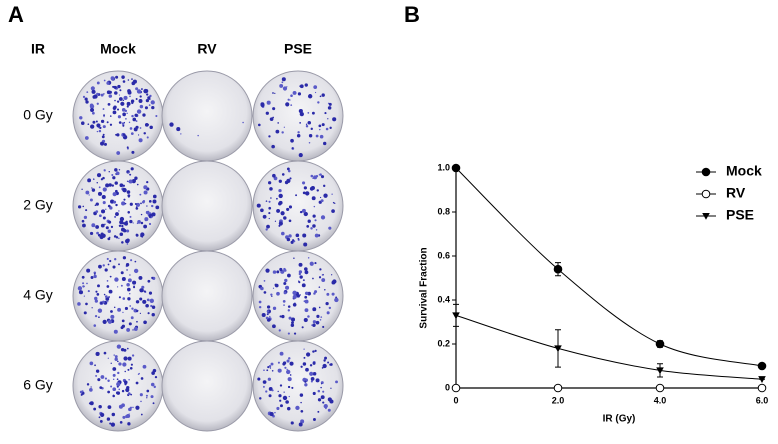 This screenshot has height=444, width=778. Describe the element at coordinates (38, 49) in the screenshot. I see `row-header: IR` at that location.